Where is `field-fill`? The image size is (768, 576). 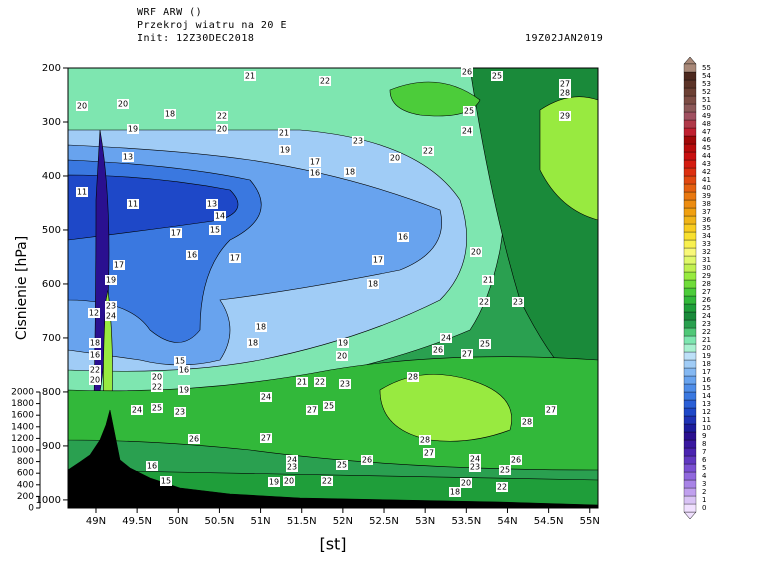
field-fill is located at coordinates (445, 408).